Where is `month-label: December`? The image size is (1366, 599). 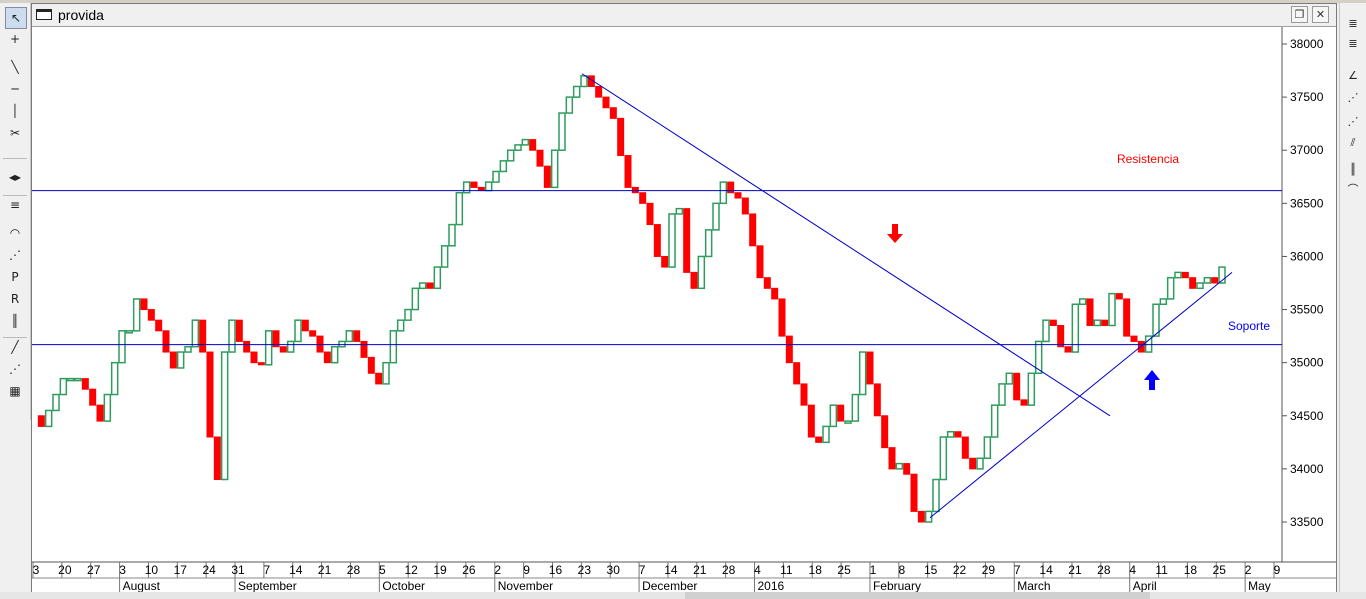
month-label: December is located at coordinates (669, 586).